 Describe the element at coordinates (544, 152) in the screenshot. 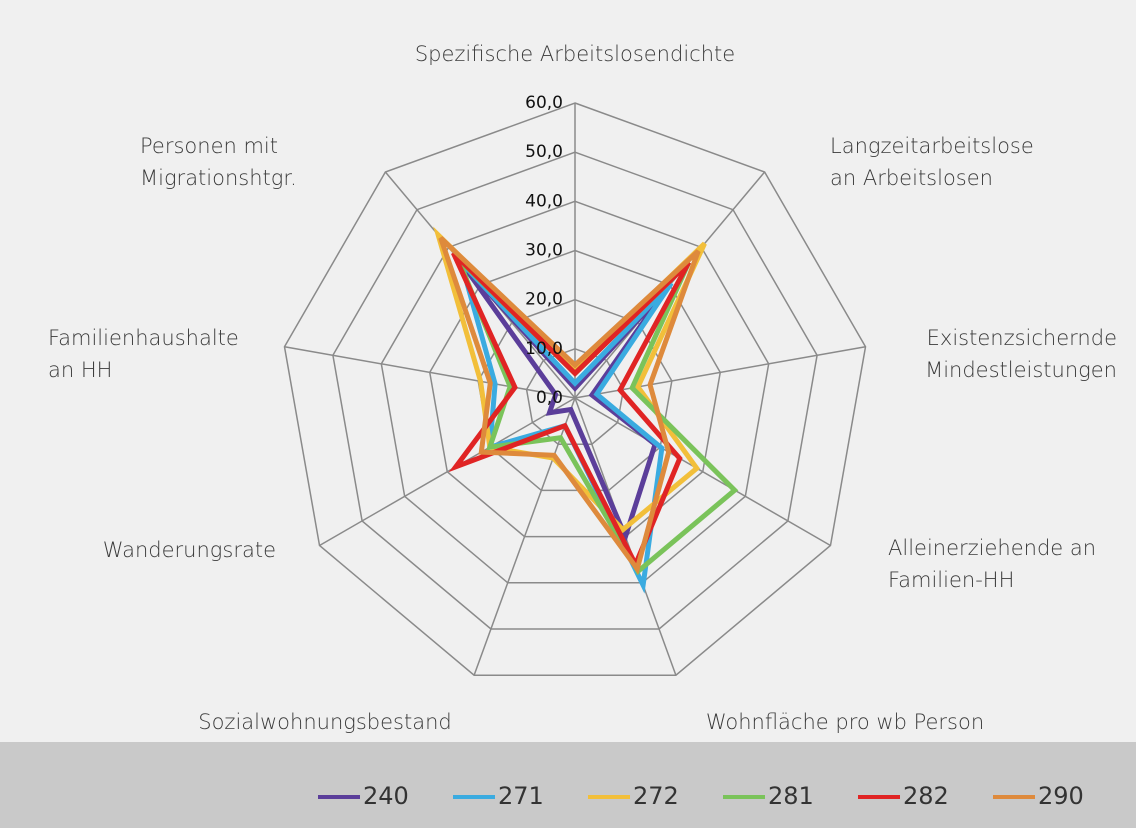

I see `r-tick-label: 50,0` at that location.